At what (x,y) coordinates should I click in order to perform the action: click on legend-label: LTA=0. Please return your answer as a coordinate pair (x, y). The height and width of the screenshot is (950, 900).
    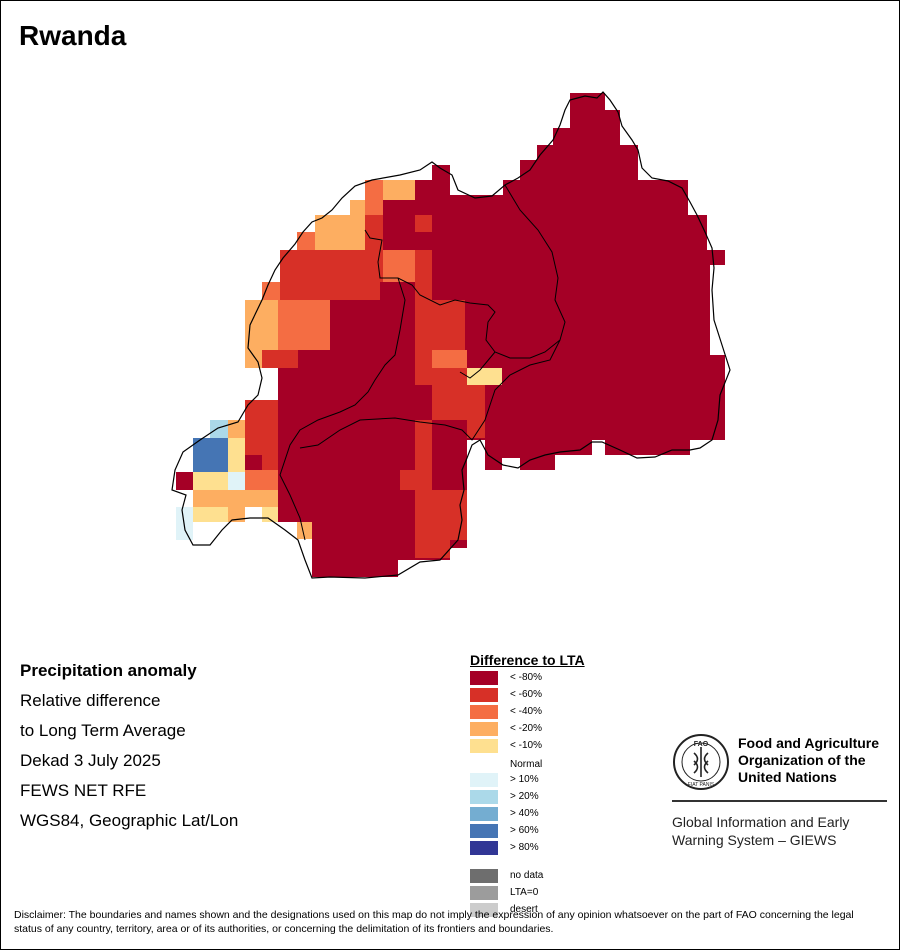
    Looking at the image, I should click on (524, 892).